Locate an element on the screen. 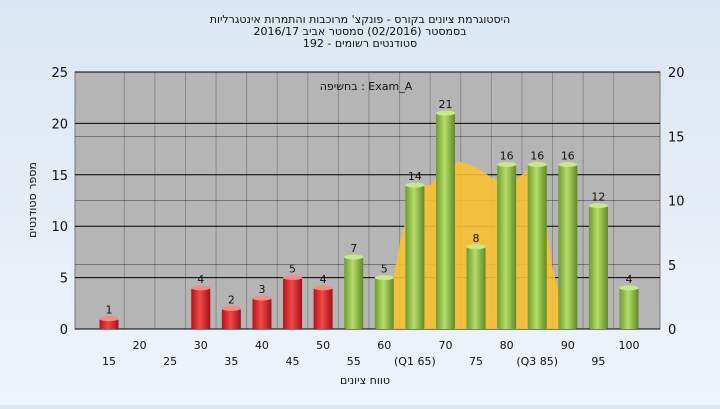 The width and height of the screenshot is (720, 409). y-tick-label: 0 is located at coordinates (64, 330).